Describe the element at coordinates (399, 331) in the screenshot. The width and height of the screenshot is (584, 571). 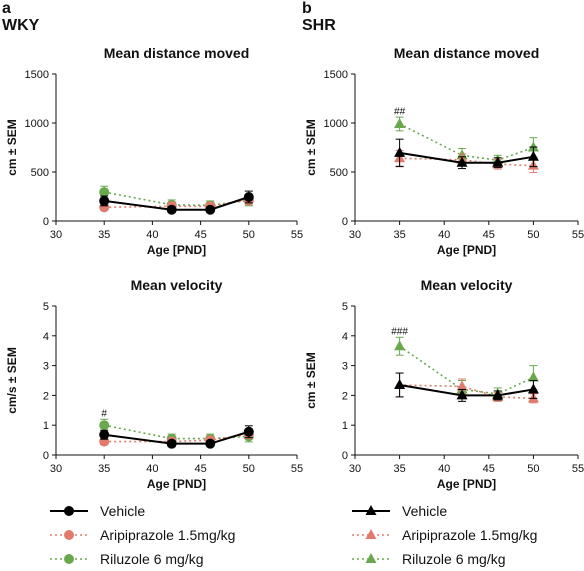
I see `chart4-significance-marker: ###` at that location.